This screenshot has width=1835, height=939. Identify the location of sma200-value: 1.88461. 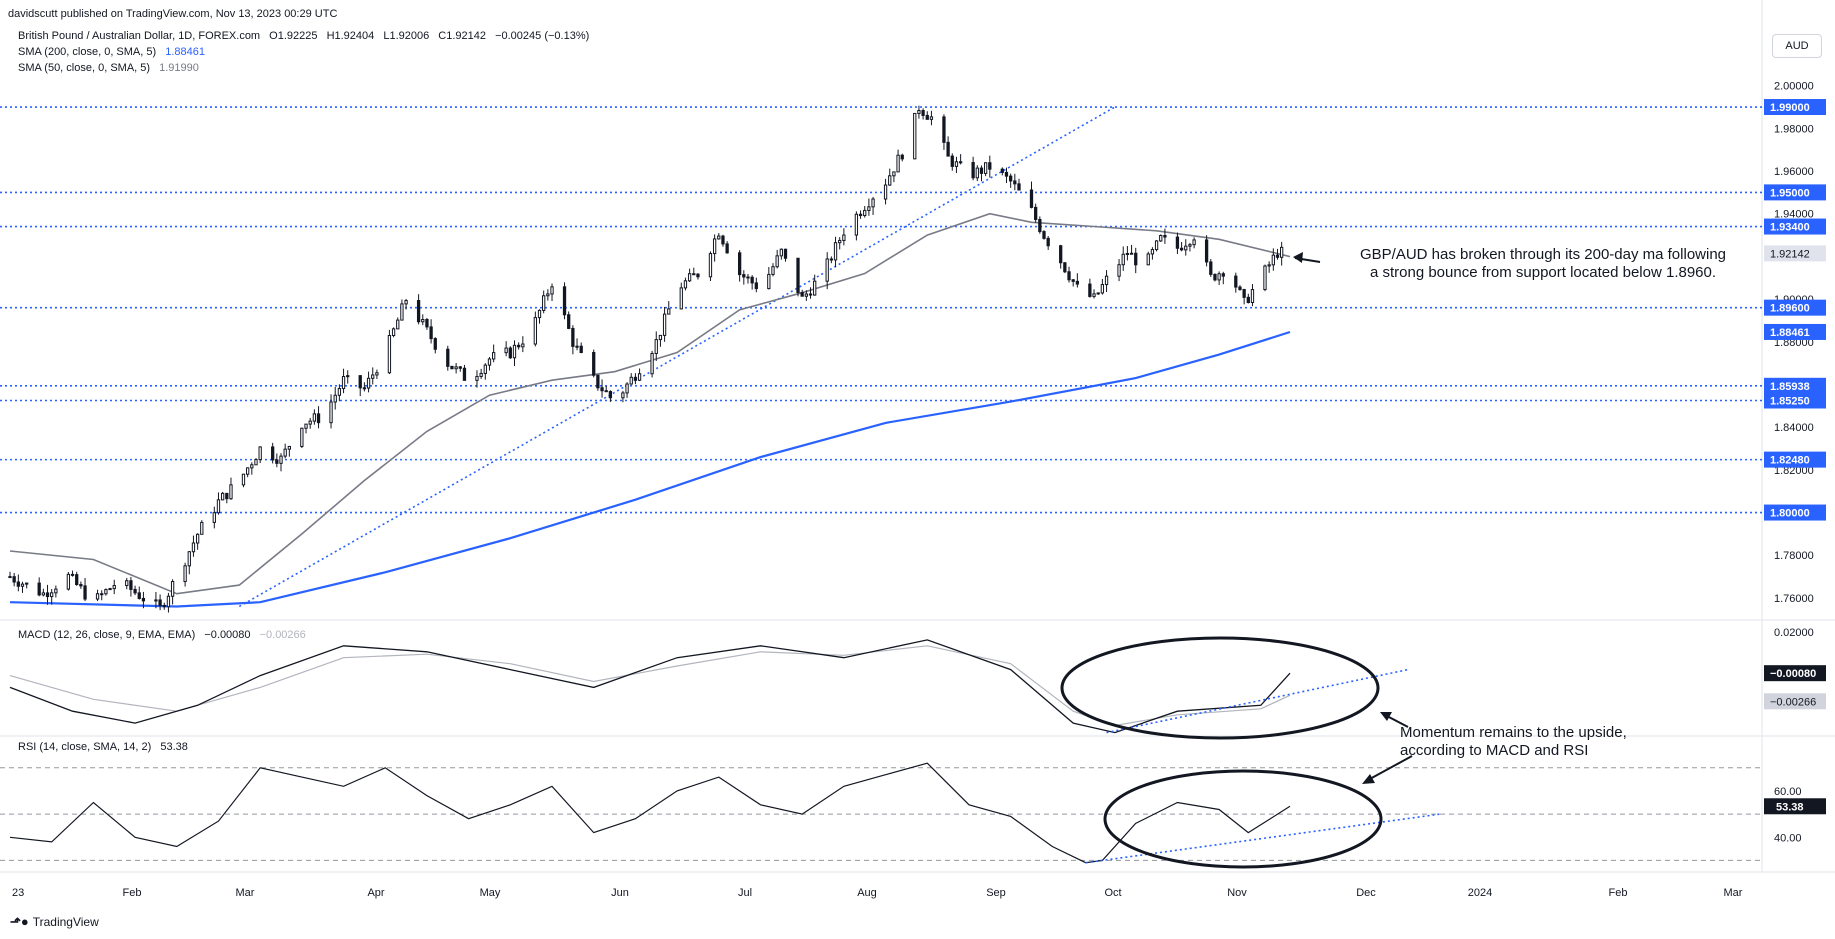
(185, 52).